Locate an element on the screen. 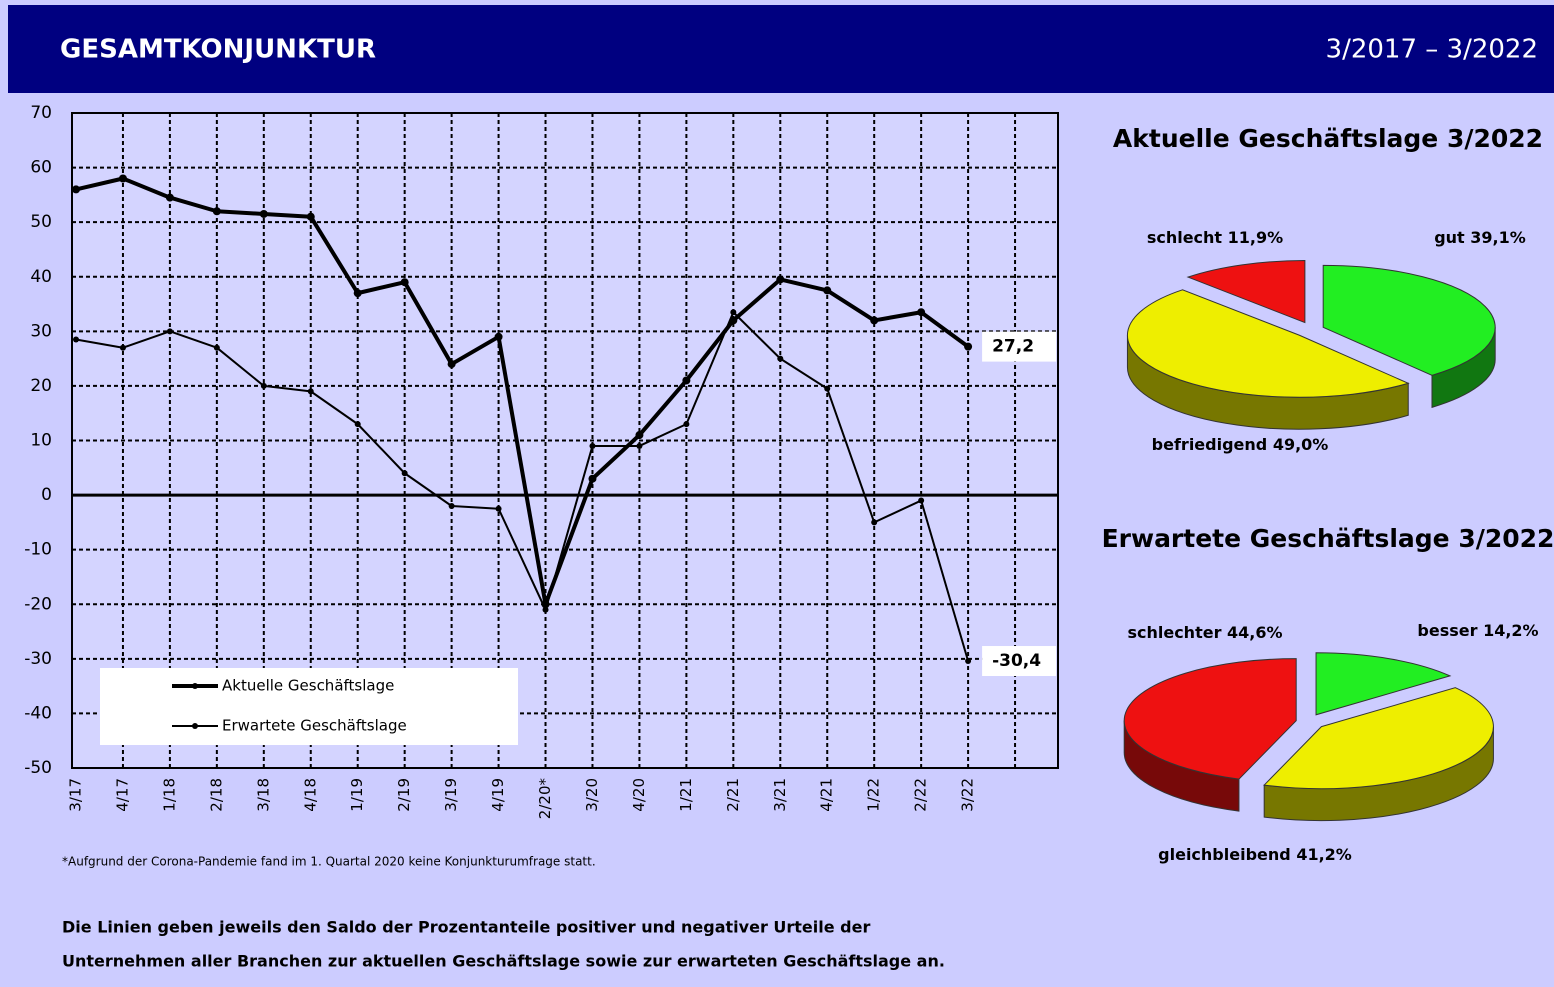 The image size is (1554, 987). pie-label-category: schlechter is located at coordinates (1174, 632).